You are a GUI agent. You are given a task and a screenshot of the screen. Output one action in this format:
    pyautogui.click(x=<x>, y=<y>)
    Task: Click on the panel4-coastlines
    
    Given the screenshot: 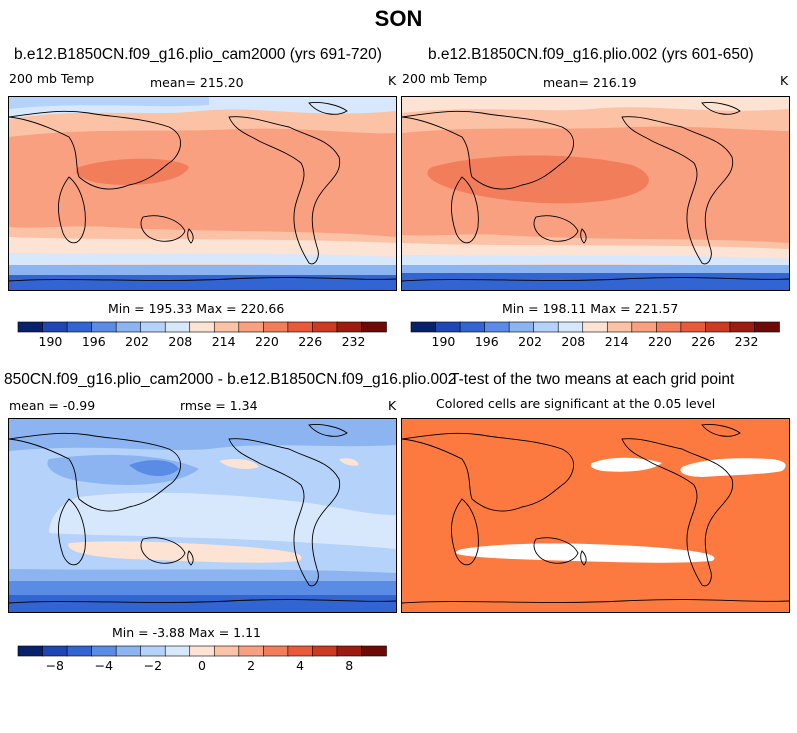 What is the action you would take?
    pyautogui.click(x=595, y=514)
    